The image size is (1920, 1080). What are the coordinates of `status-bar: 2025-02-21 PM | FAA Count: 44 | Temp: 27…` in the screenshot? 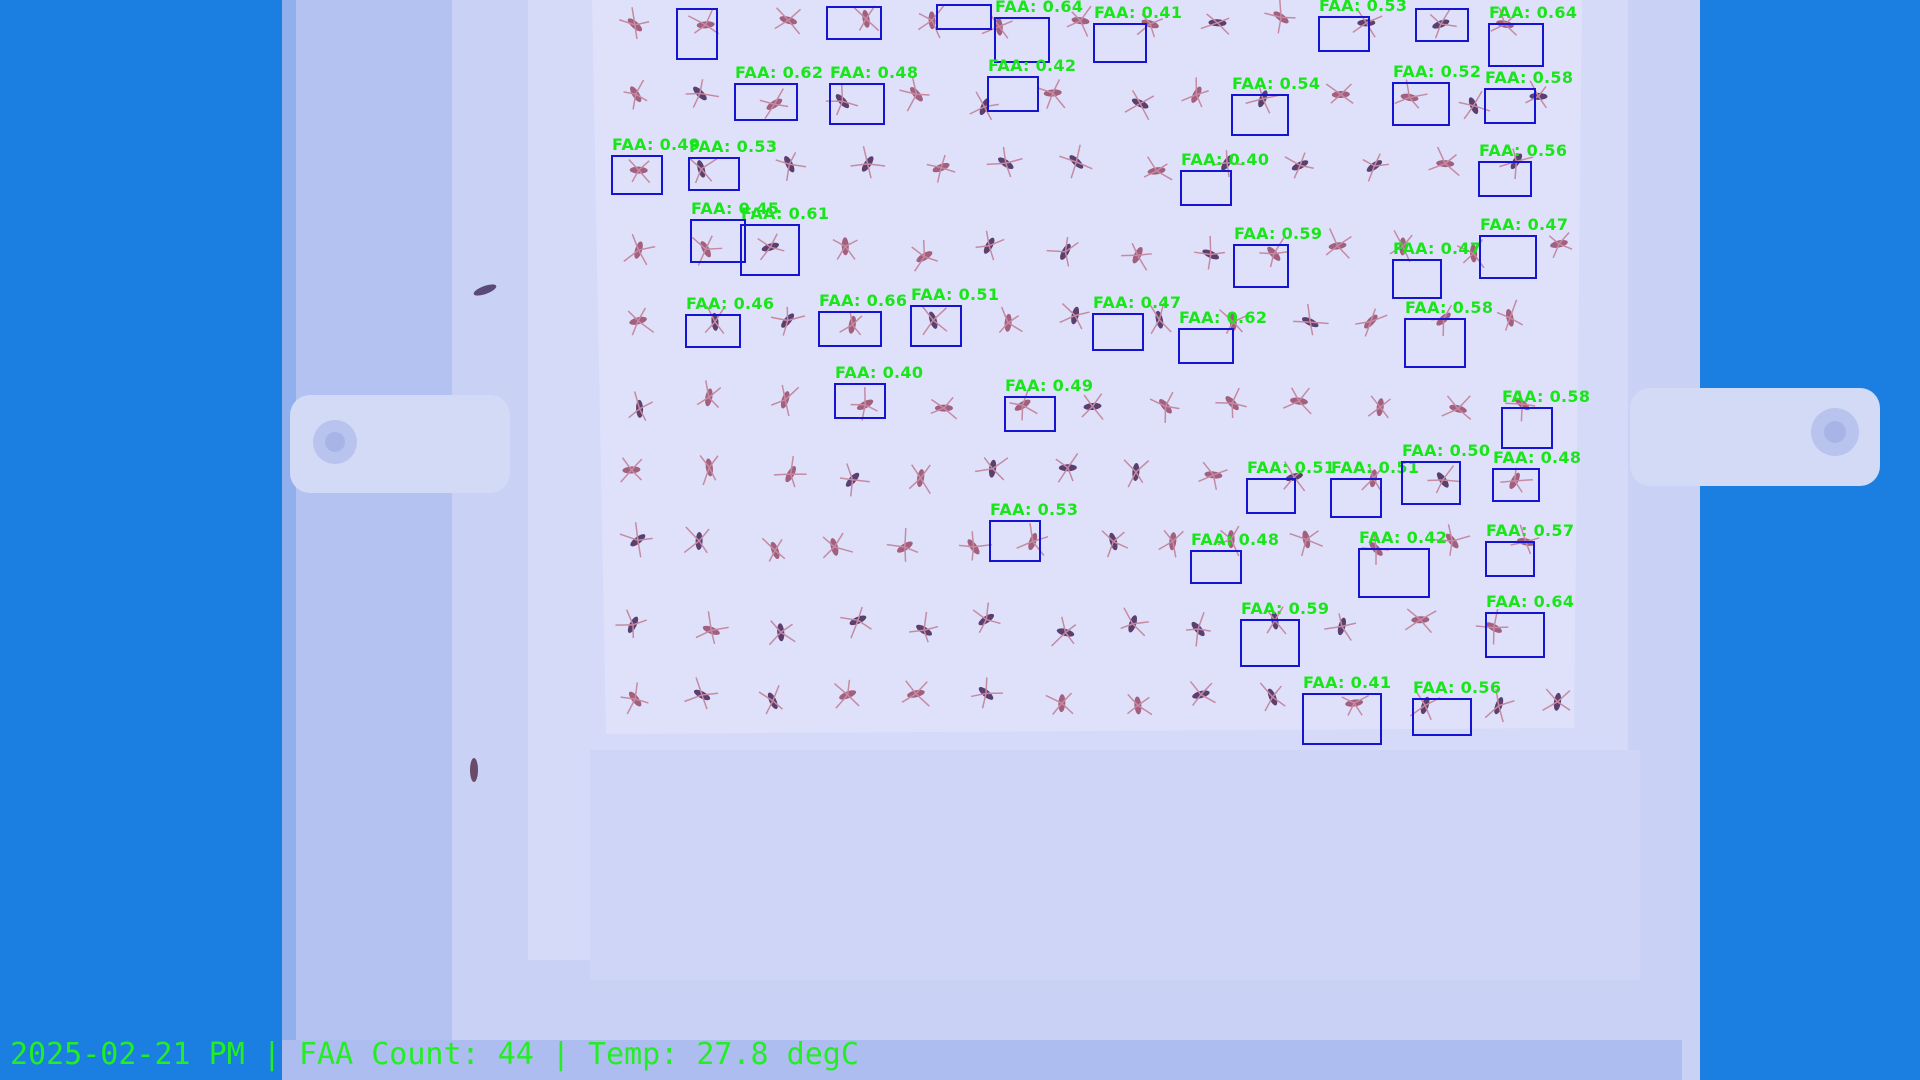 It's located at (434, 1054).